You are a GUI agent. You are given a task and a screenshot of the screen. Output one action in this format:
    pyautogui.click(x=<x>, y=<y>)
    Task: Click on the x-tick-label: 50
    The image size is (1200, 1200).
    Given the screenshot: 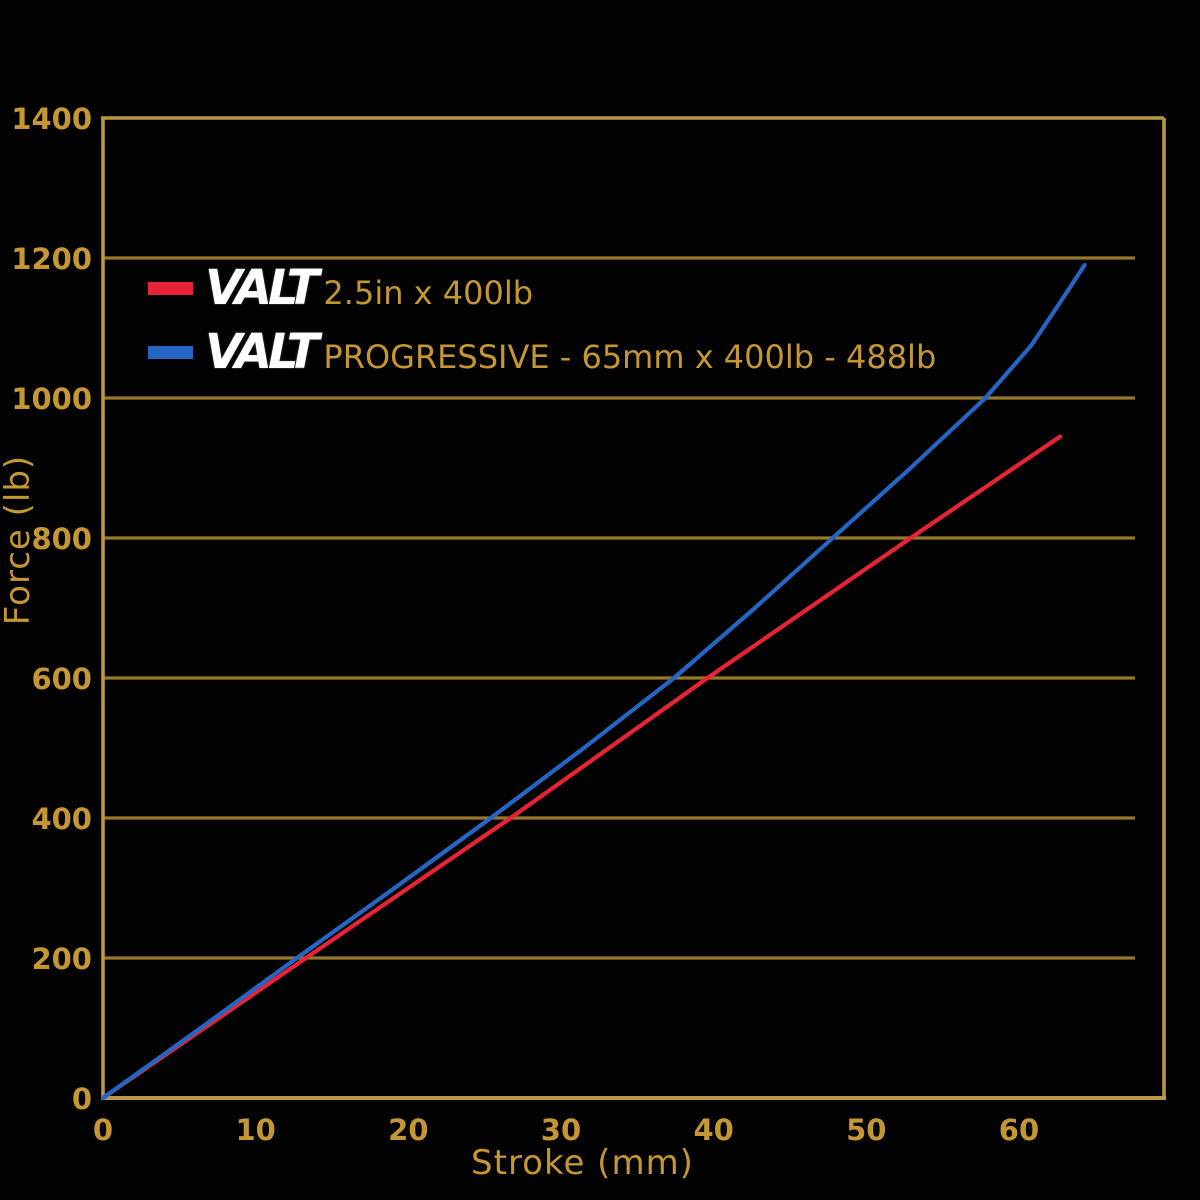 What is the action you would take?
    pyautogui.click(x=866, y=1130)
    